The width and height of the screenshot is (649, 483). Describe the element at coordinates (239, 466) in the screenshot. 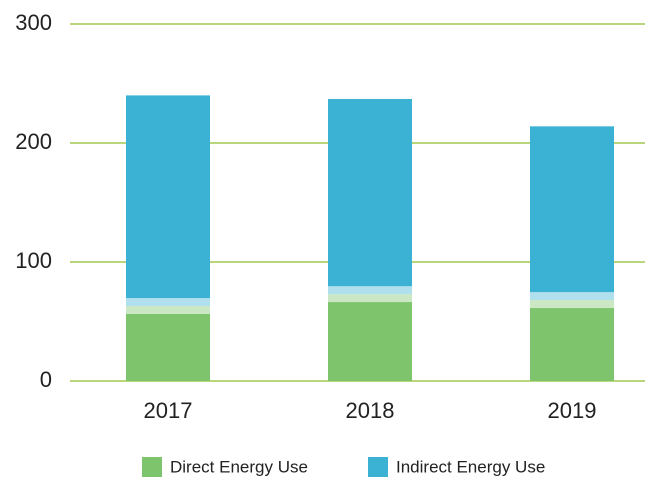

I see `legend-label: Direct Energy Use` at that location.